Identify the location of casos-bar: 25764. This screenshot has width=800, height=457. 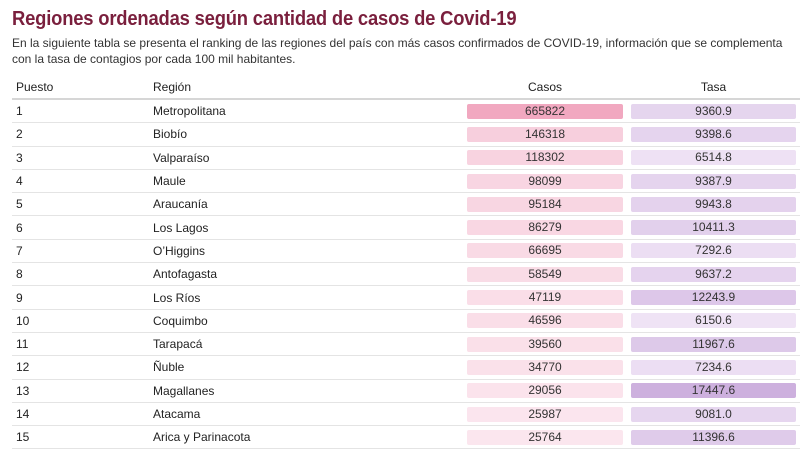
(545, 437).